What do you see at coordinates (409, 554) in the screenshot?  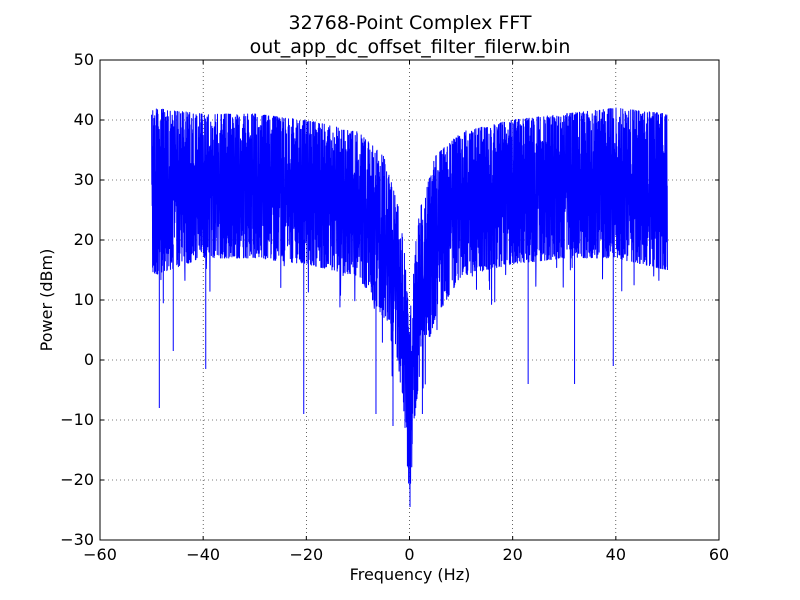 I see `x-tick-label: 0` at bounding box center [409, 554].